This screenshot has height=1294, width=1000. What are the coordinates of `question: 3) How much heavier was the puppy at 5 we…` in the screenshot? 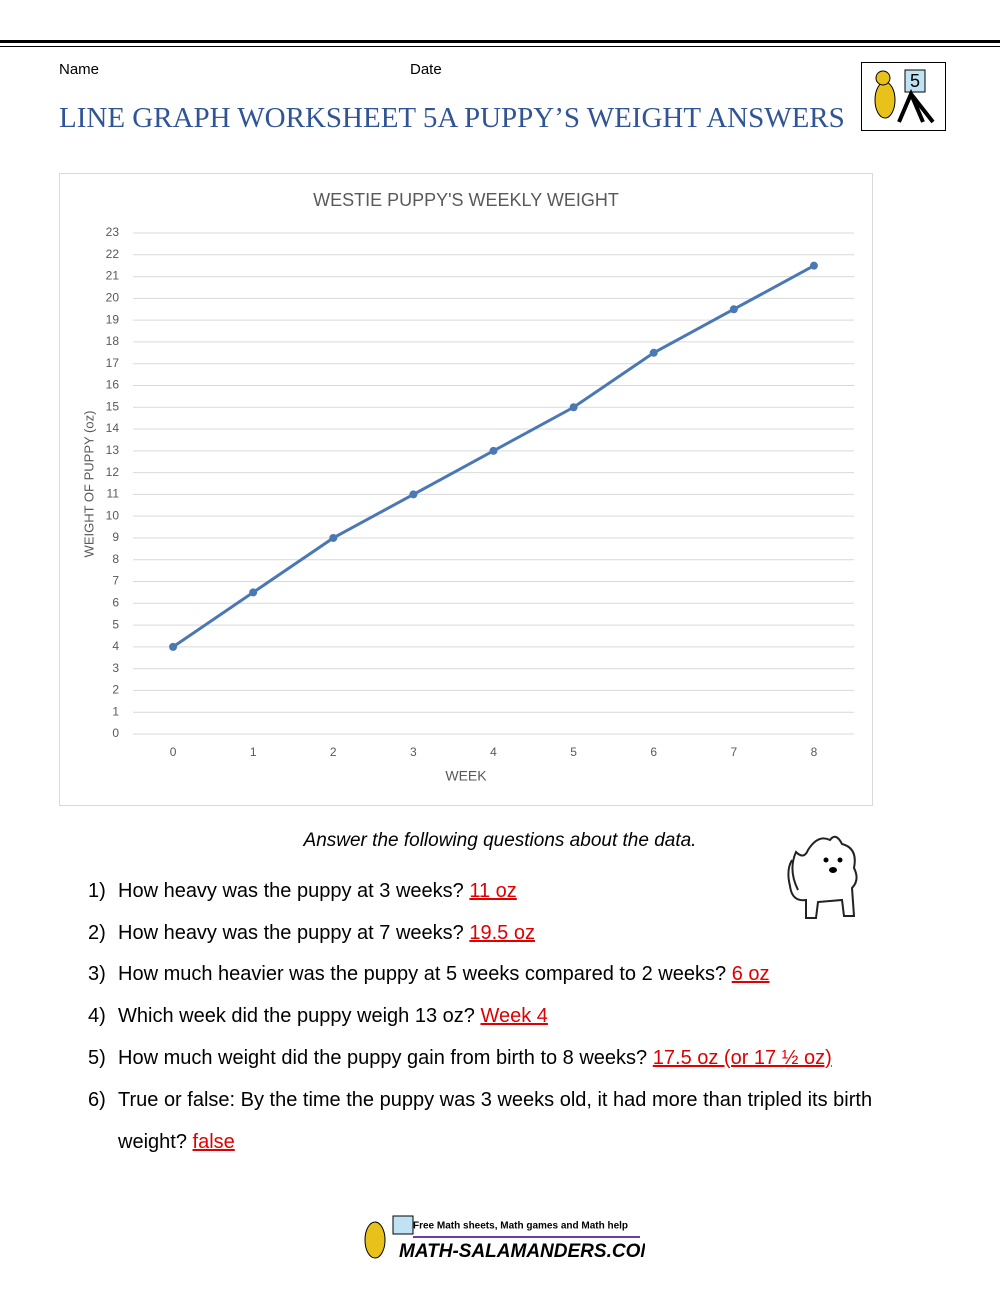 It's located at (513, 974).